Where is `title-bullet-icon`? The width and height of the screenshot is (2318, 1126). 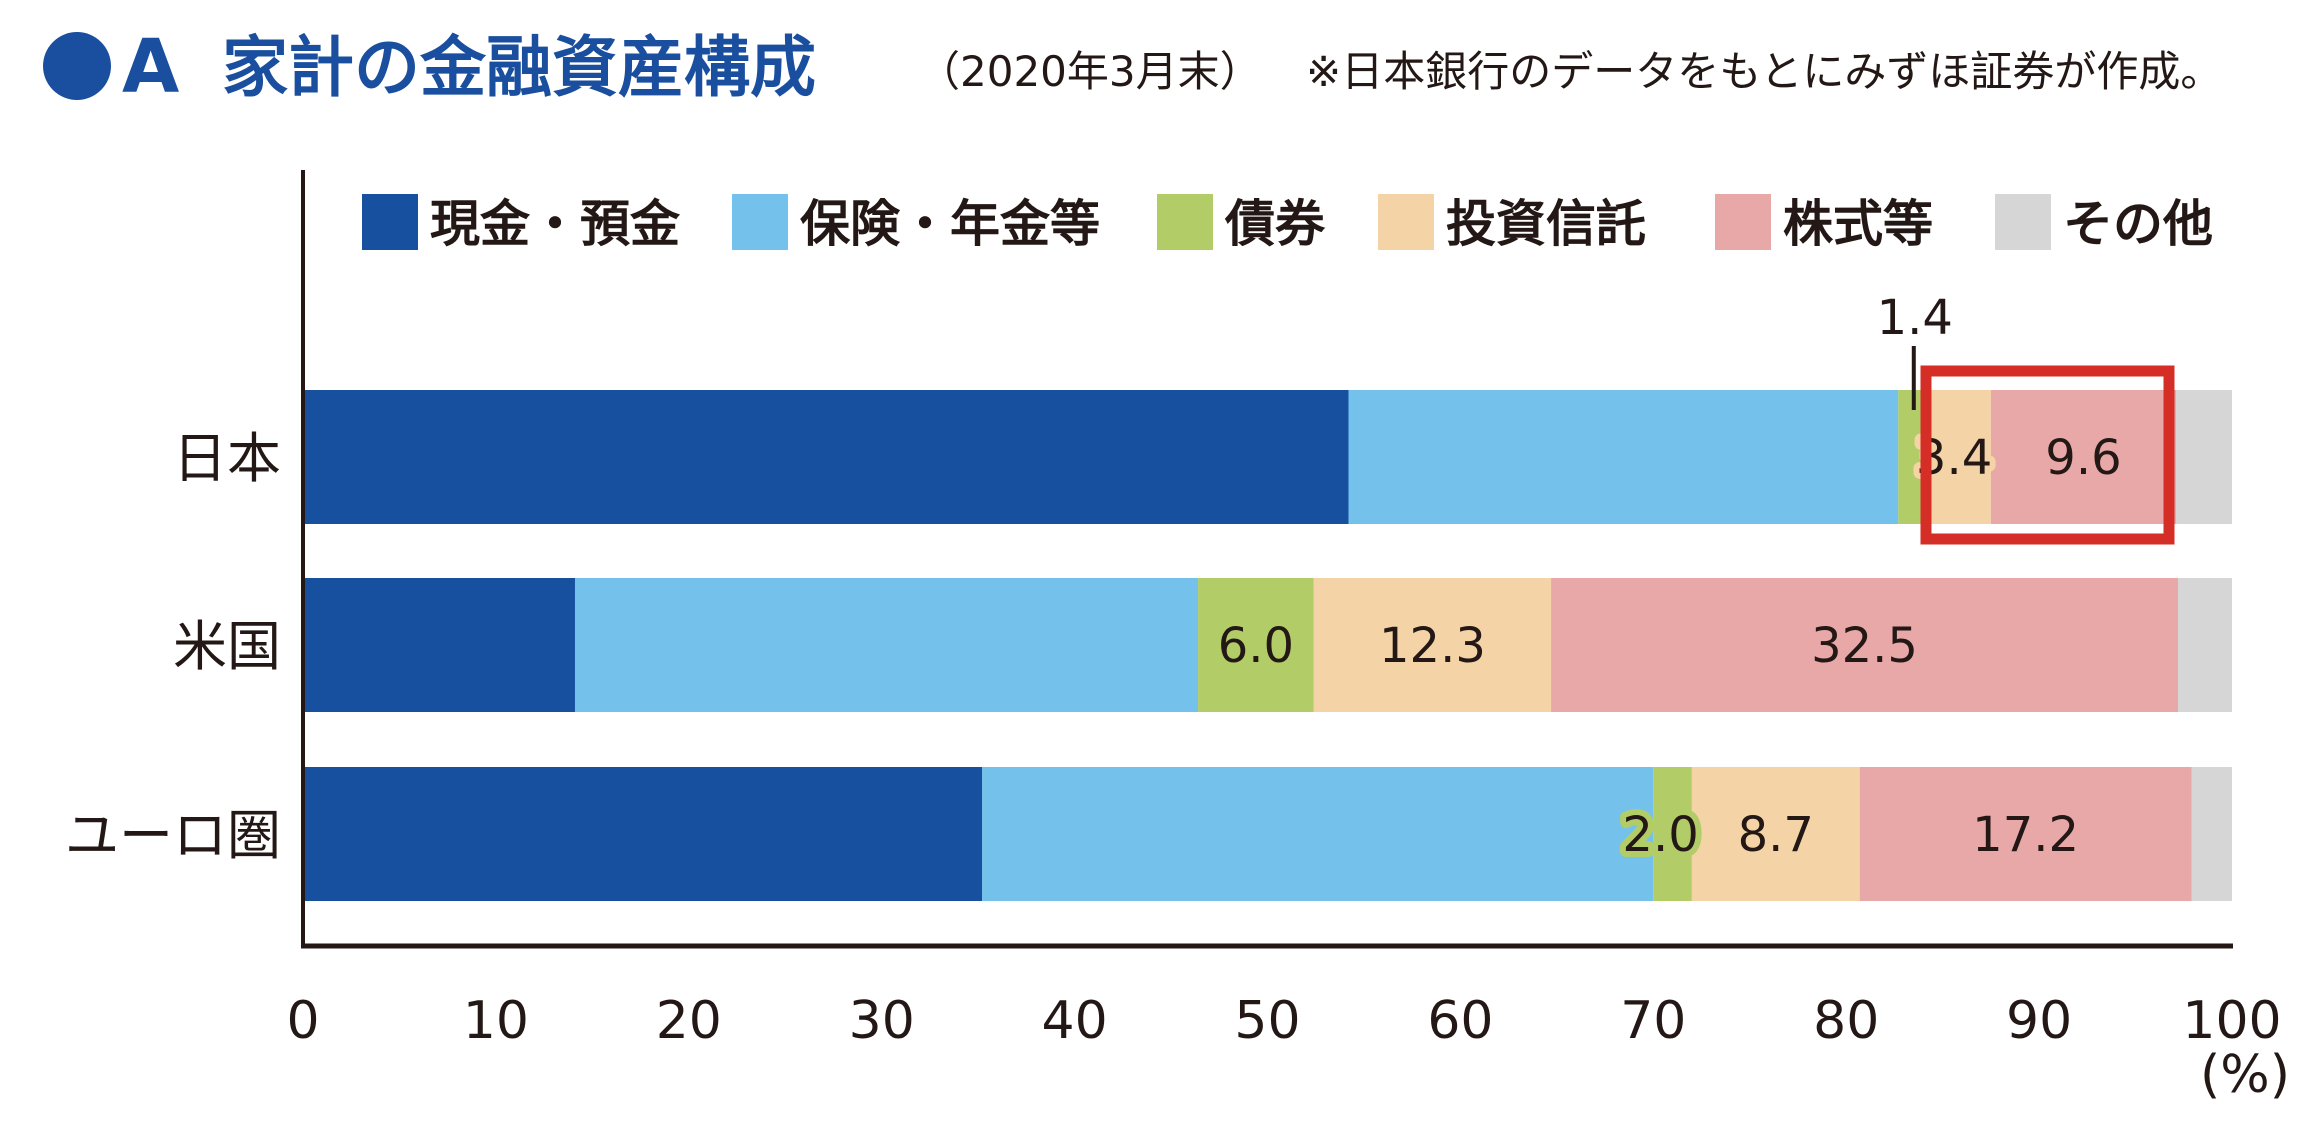 title-bullet-icon is located at coordinates (77, 66).